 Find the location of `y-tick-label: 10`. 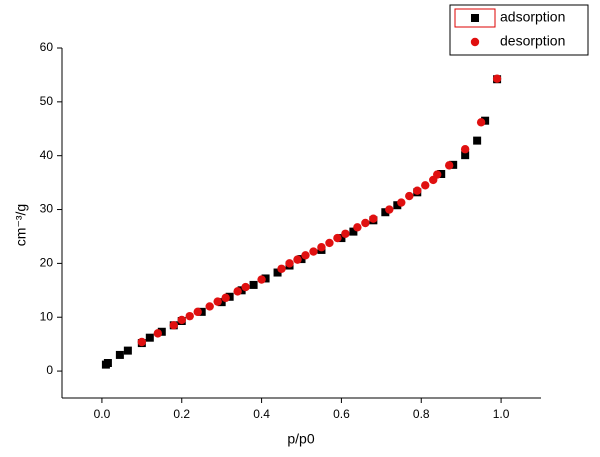

y-tick-label: 10 is located at coordinates (47, 316).